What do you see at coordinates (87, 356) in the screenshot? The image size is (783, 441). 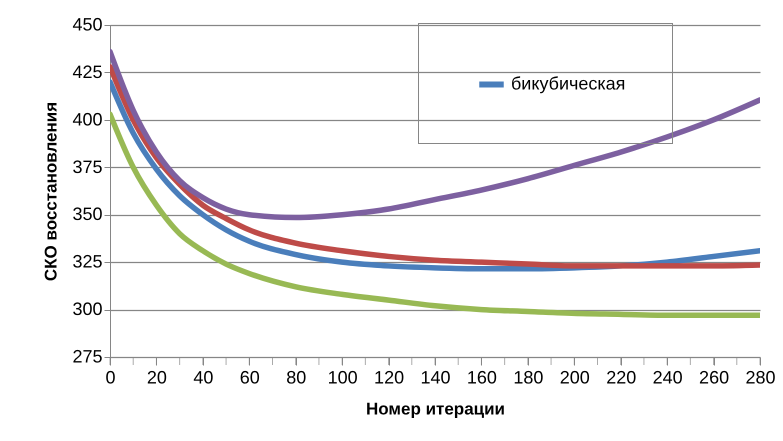 I see `y-tick-label: 275` at bounding box center [87, 356].